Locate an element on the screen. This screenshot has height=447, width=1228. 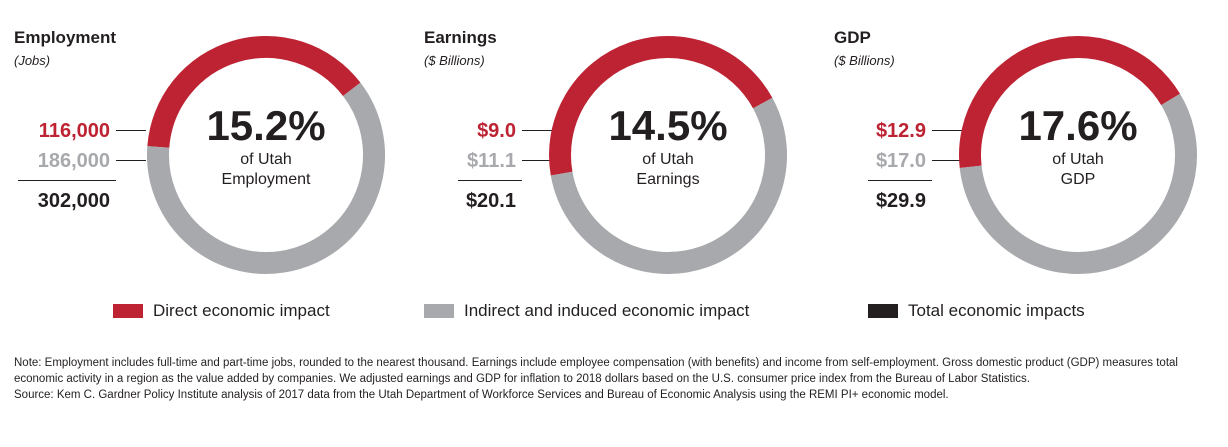
legend-item-direct: Direct economic impact is located at coordinates (221, 311).